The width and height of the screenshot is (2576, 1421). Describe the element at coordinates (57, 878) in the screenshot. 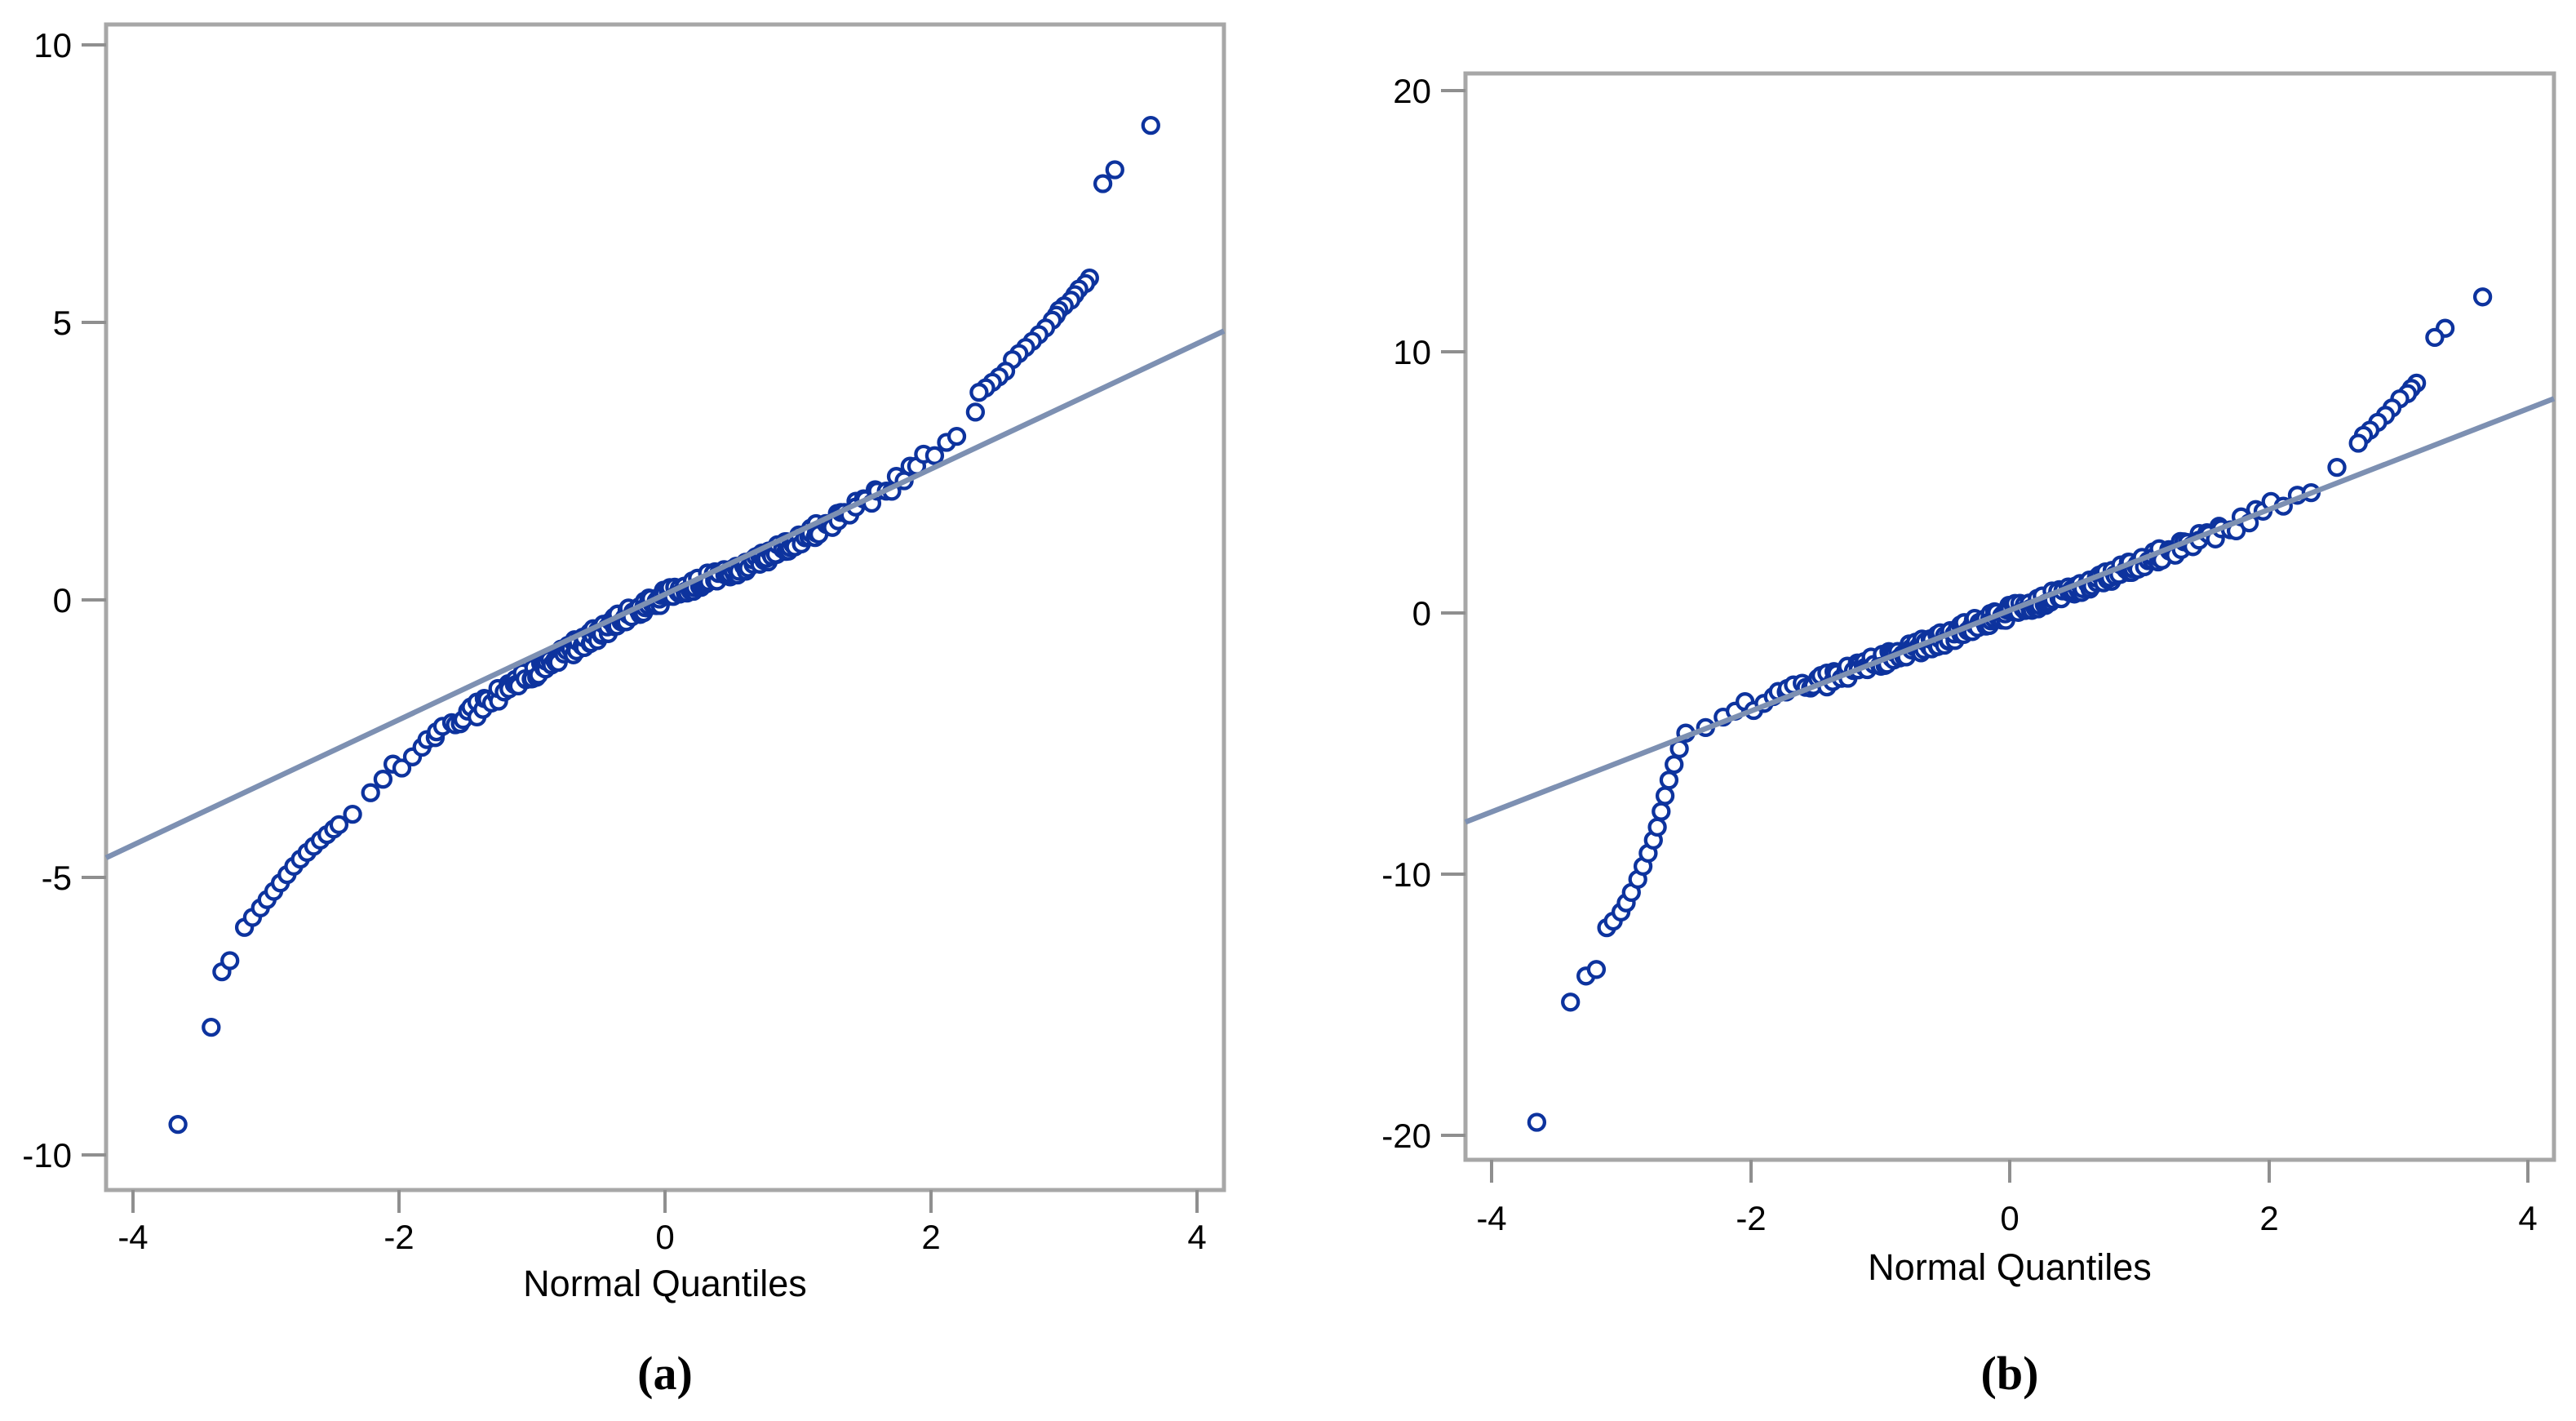

I see `y-tick-label: -5` at that location.